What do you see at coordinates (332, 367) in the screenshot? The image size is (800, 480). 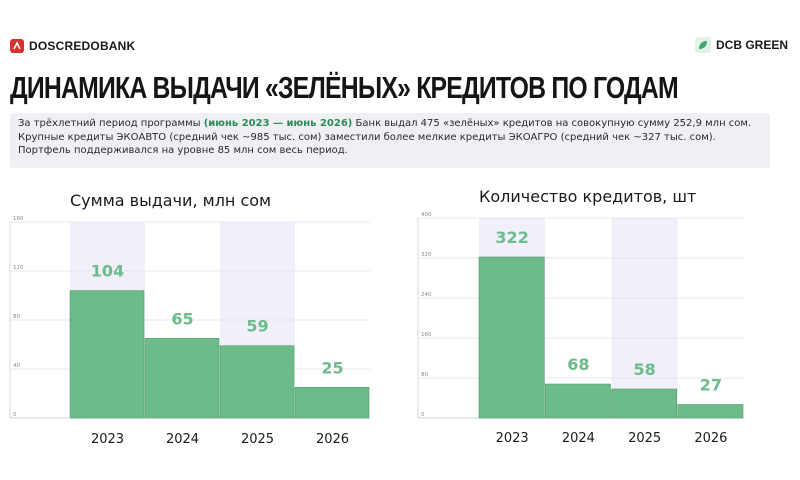 I see `bar-value-label: 25` at bounding box center [332, 367].